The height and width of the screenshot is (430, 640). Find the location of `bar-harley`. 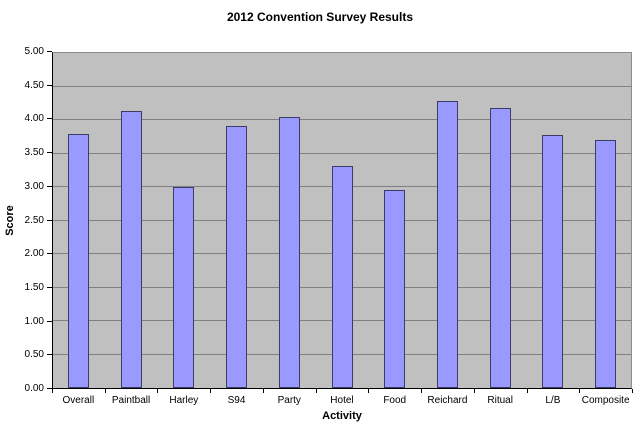

bar-harley is located at coordinates (184, 287).